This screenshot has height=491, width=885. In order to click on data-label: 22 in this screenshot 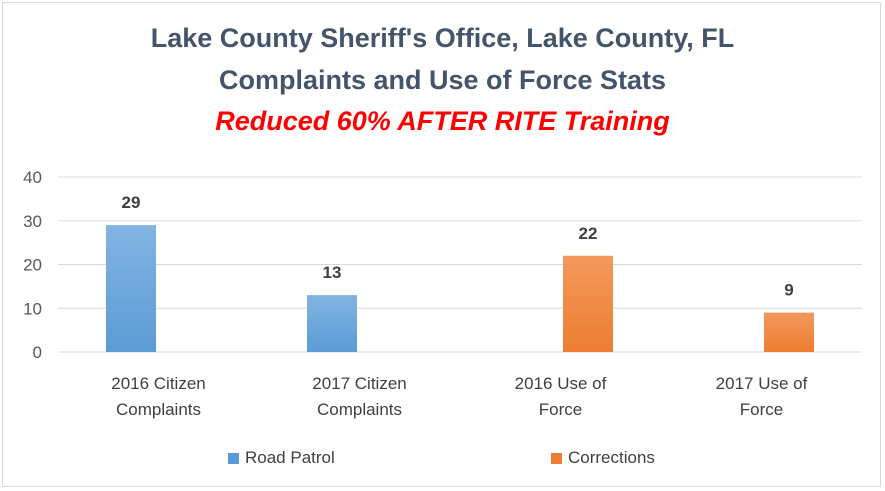, I will do `click(588, 233)`.